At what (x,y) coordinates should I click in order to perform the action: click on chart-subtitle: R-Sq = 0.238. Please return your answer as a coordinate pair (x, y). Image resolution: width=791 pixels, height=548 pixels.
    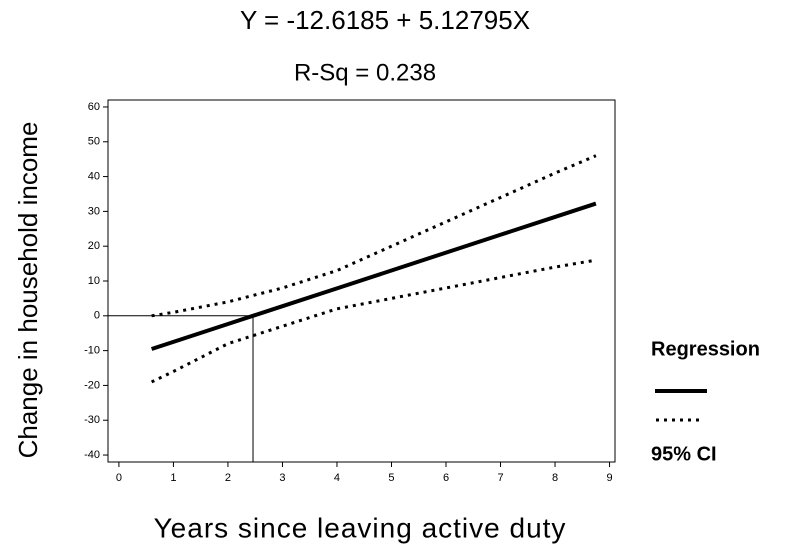
    Looking at the image, I should click on (365, 72).